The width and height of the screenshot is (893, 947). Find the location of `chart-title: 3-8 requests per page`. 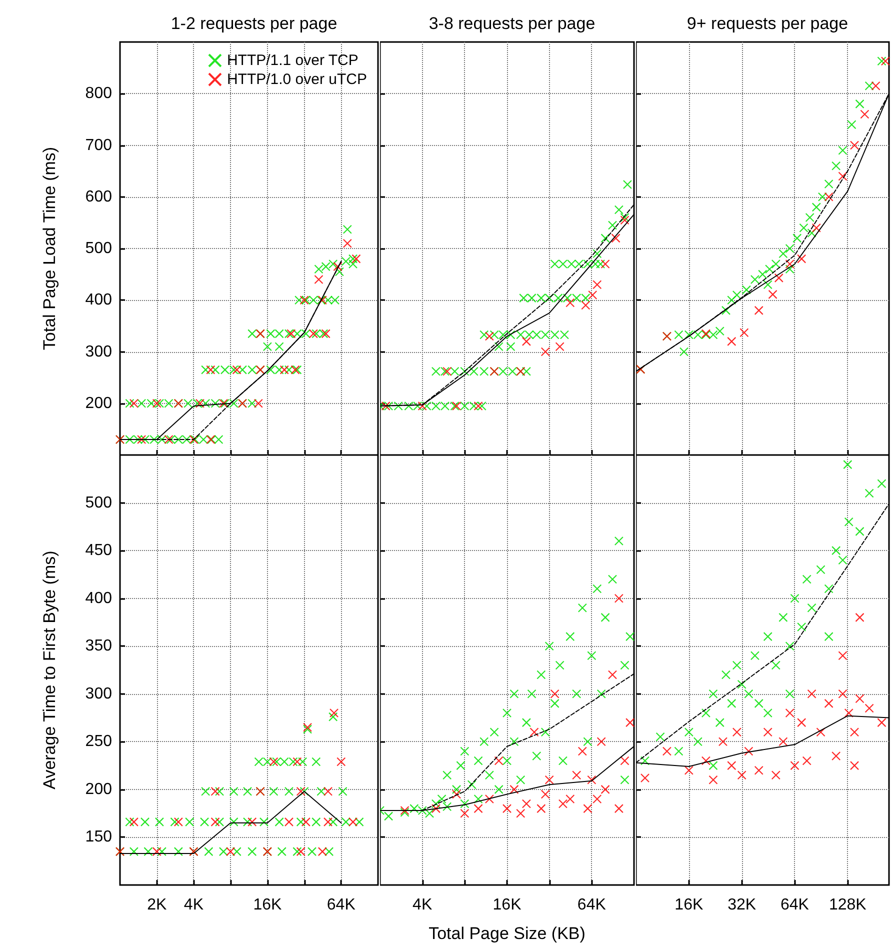

chart-title: 3-8 requests per page is located at coordinates (512, 23).